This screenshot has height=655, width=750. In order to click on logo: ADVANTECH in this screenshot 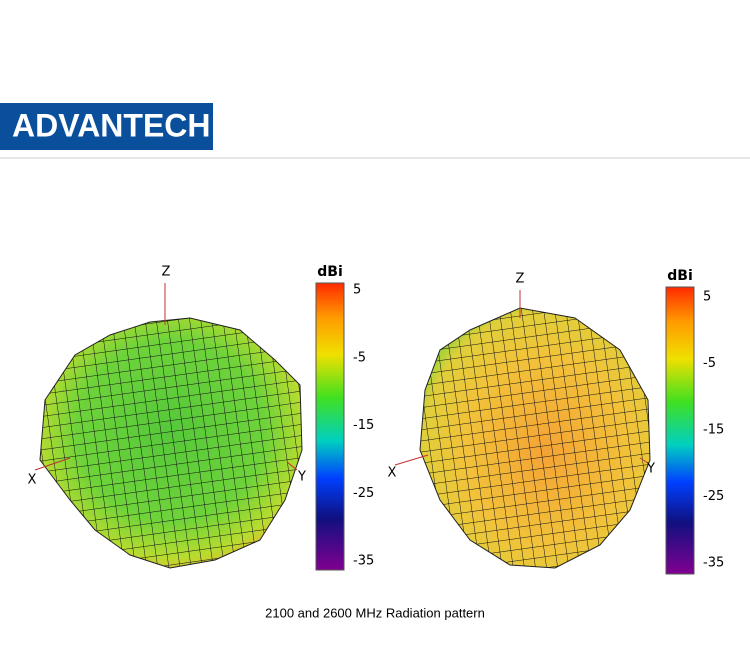, I will do `click(111, 125)`.